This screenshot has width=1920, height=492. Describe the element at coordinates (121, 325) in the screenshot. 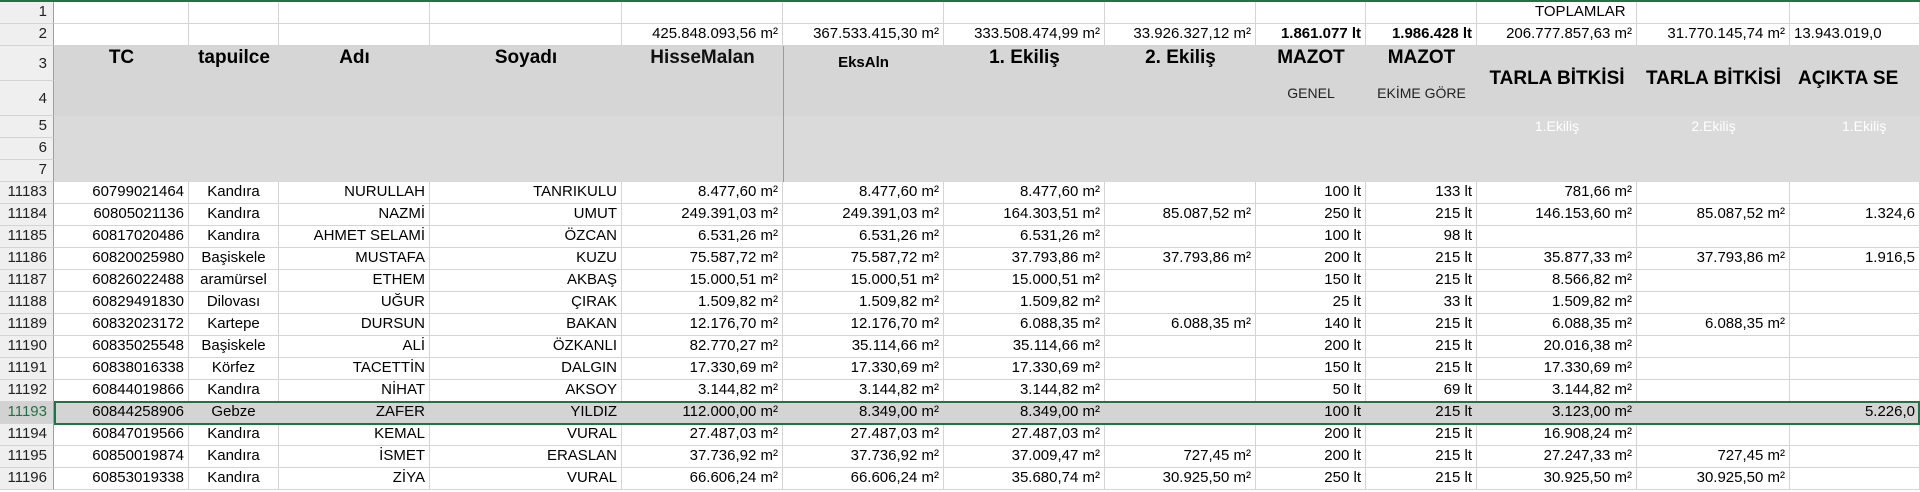

I see `cell-tc: 60832023172` at that location.